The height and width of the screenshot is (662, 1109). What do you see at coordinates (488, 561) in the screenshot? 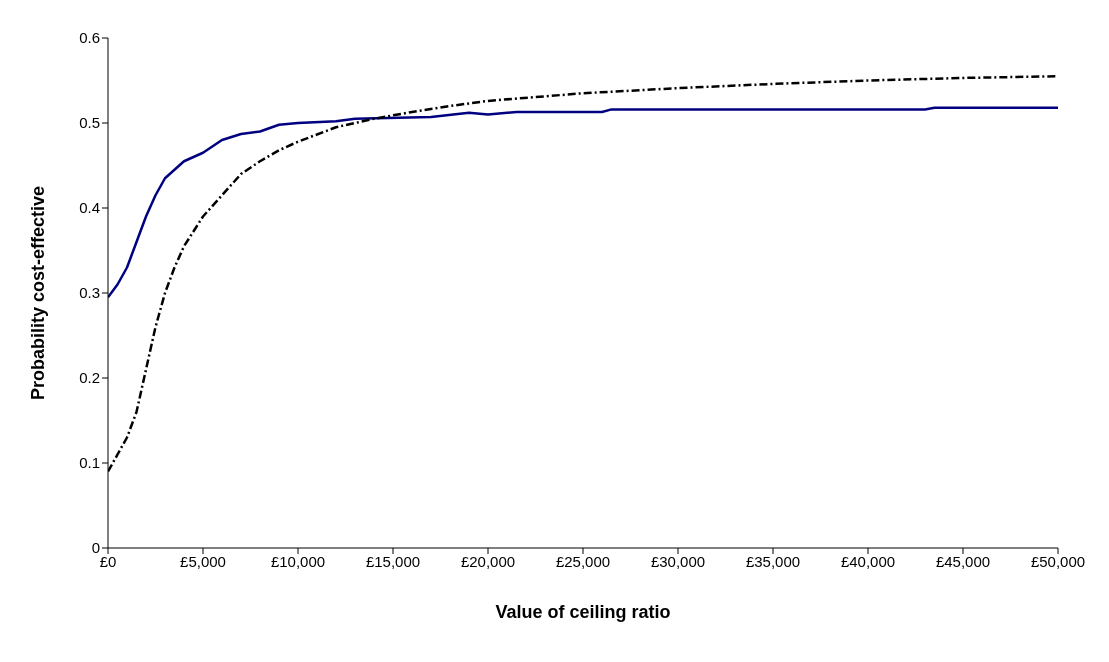
I see `x-tick-label: £20,000` at bounding box center [488, 561].